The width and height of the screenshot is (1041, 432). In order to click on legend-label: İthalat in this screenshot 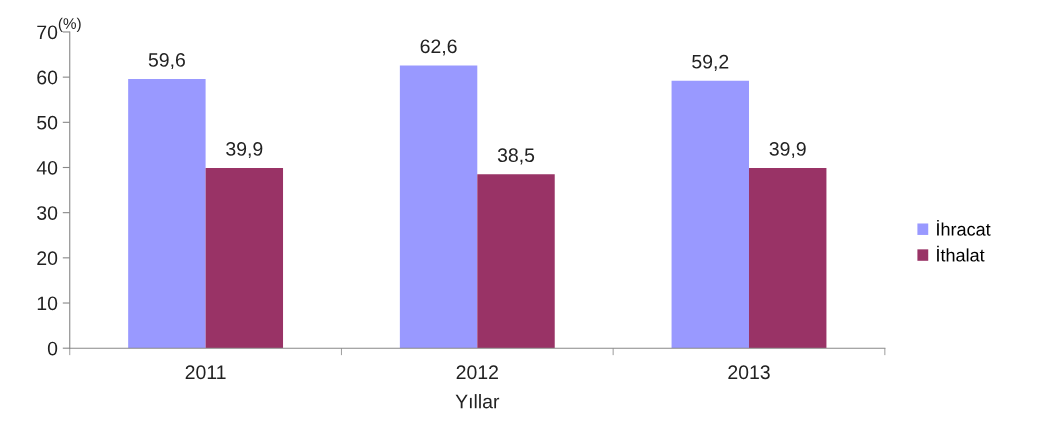, I will do `click(961, 253)`.